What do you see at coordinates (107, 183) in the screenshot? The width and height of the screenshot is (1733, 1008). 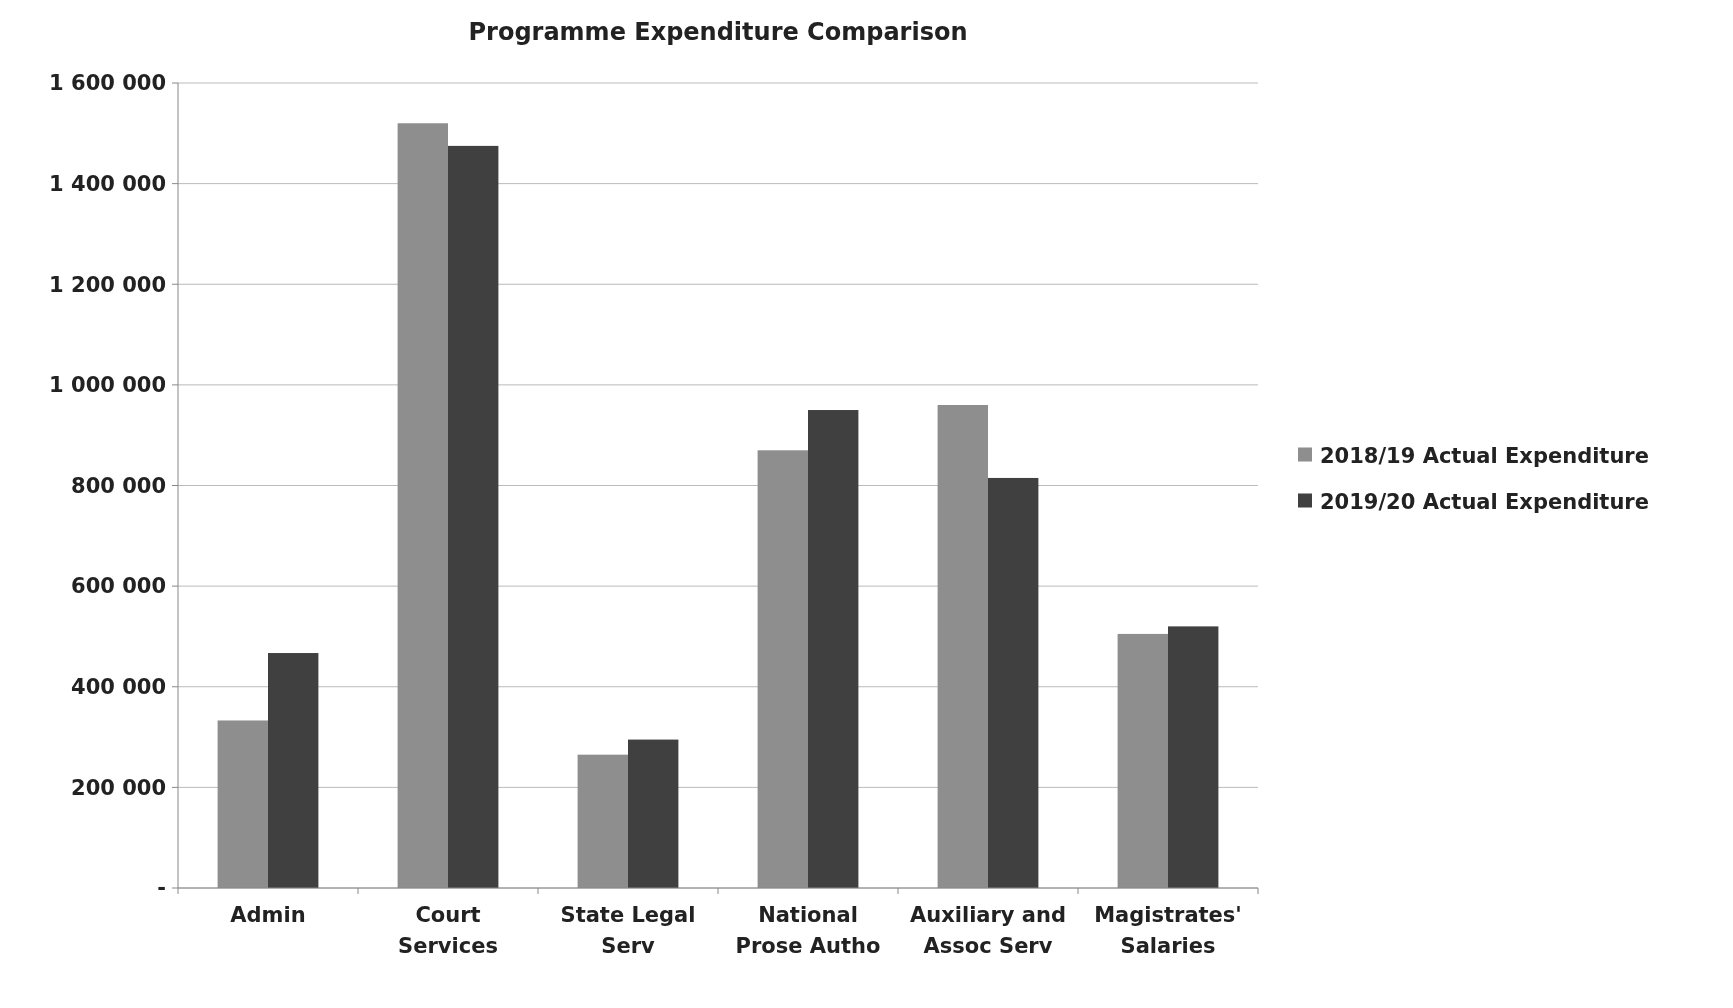 I see `y-tick-label: 1 400 000` at bounding box center [107, 183].